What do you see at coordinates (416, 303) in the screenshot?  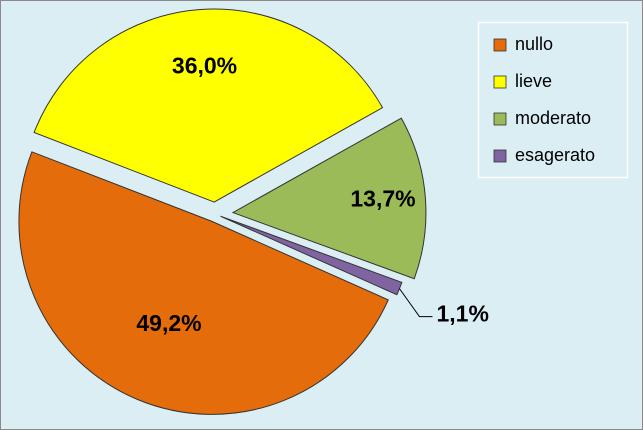 I see `leader-line` at bounding box center [416, 303].